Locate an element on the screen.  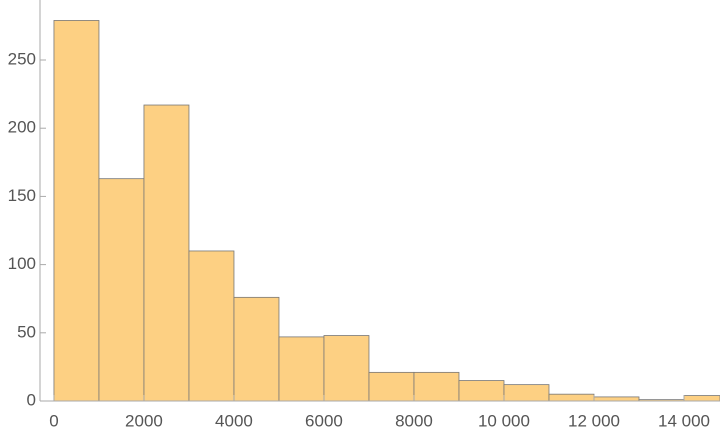
x-tick-label: 2000 is located at coordinates (144, 420).